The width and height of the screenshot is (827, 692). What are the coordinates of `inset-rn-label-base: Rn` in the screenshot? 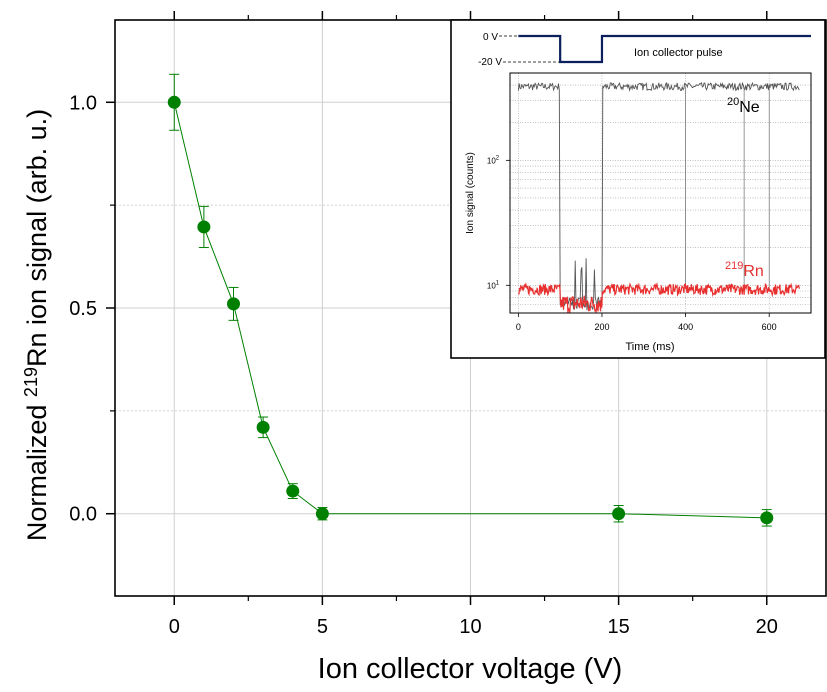 It's located at (753, 271).